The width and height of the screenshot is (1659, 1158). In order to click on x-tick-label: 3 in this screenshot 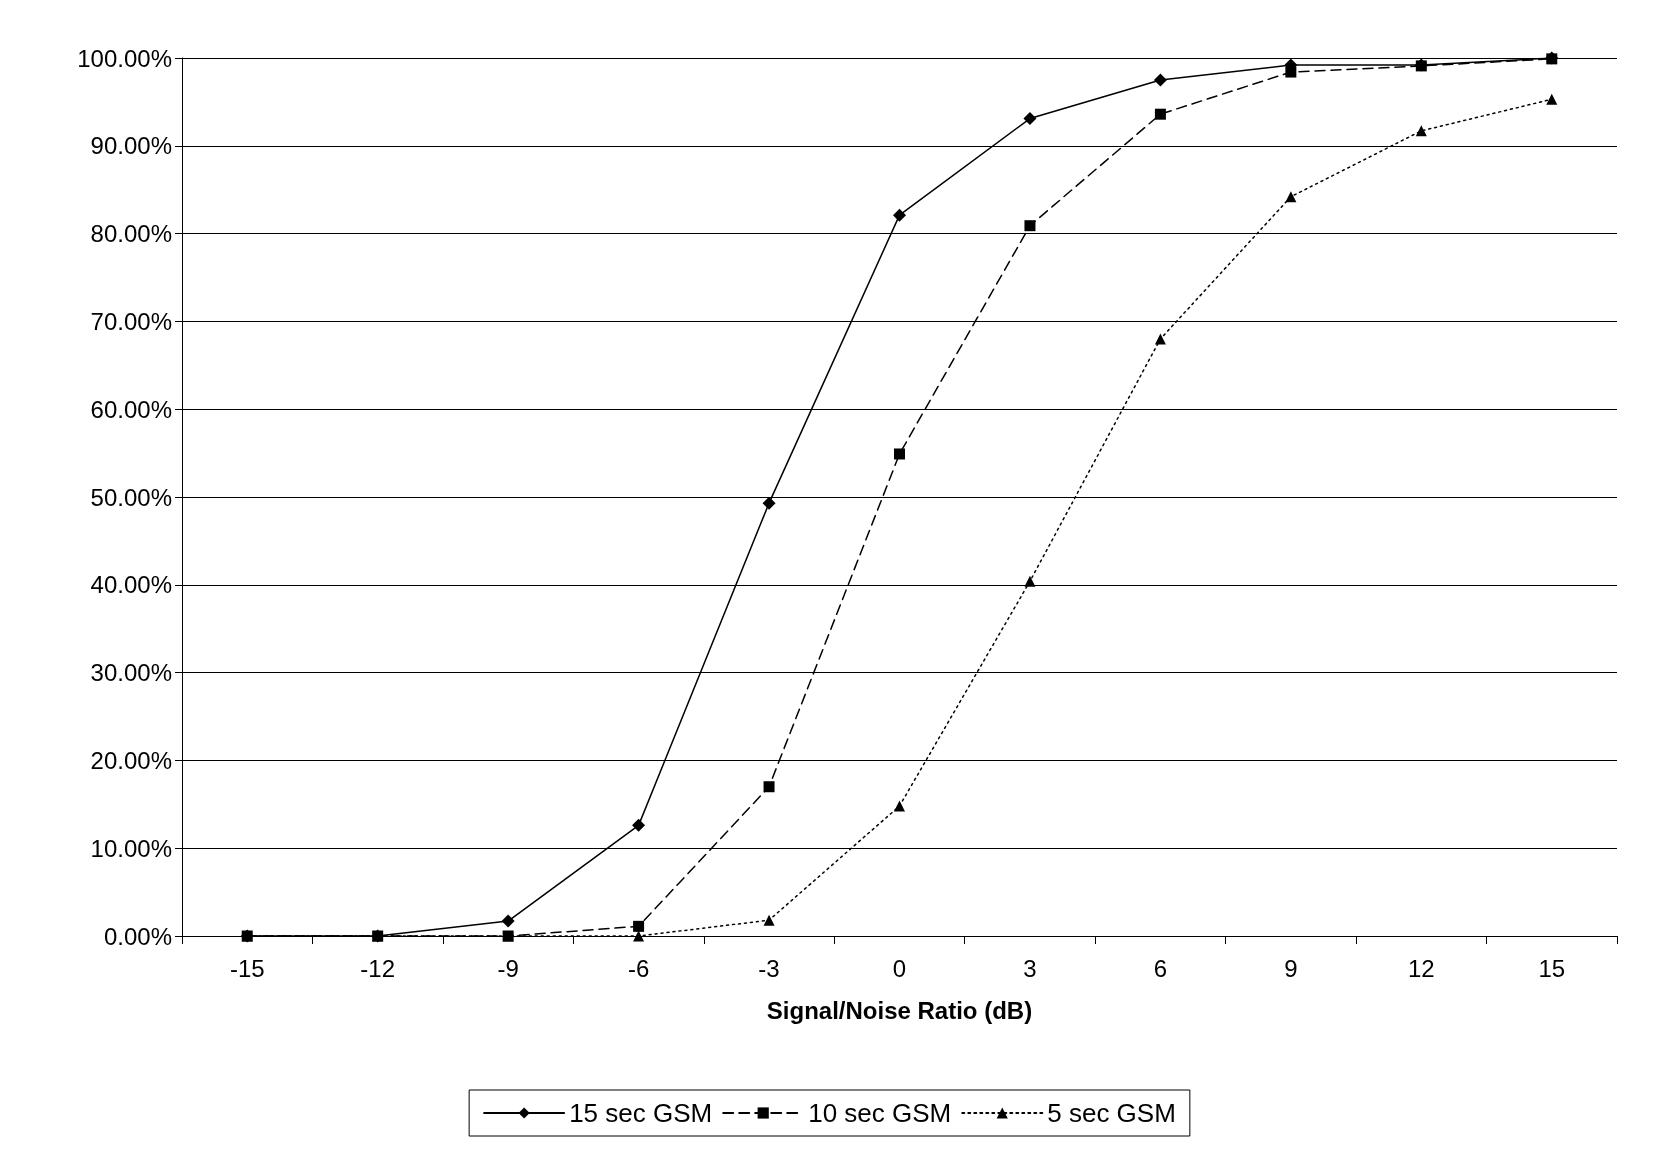, I will do `click(1030, 968)`.